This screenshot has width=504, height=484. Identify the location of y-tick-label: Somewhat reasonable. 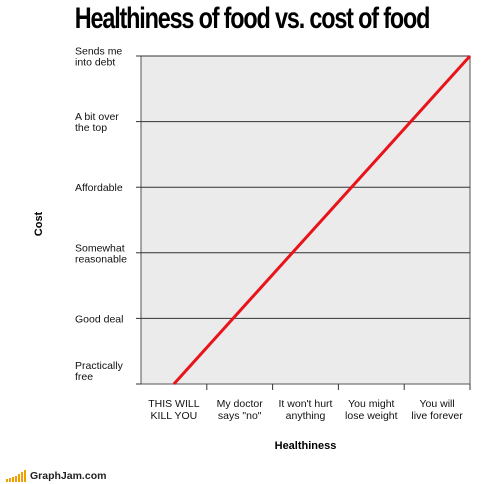
(101, 253).